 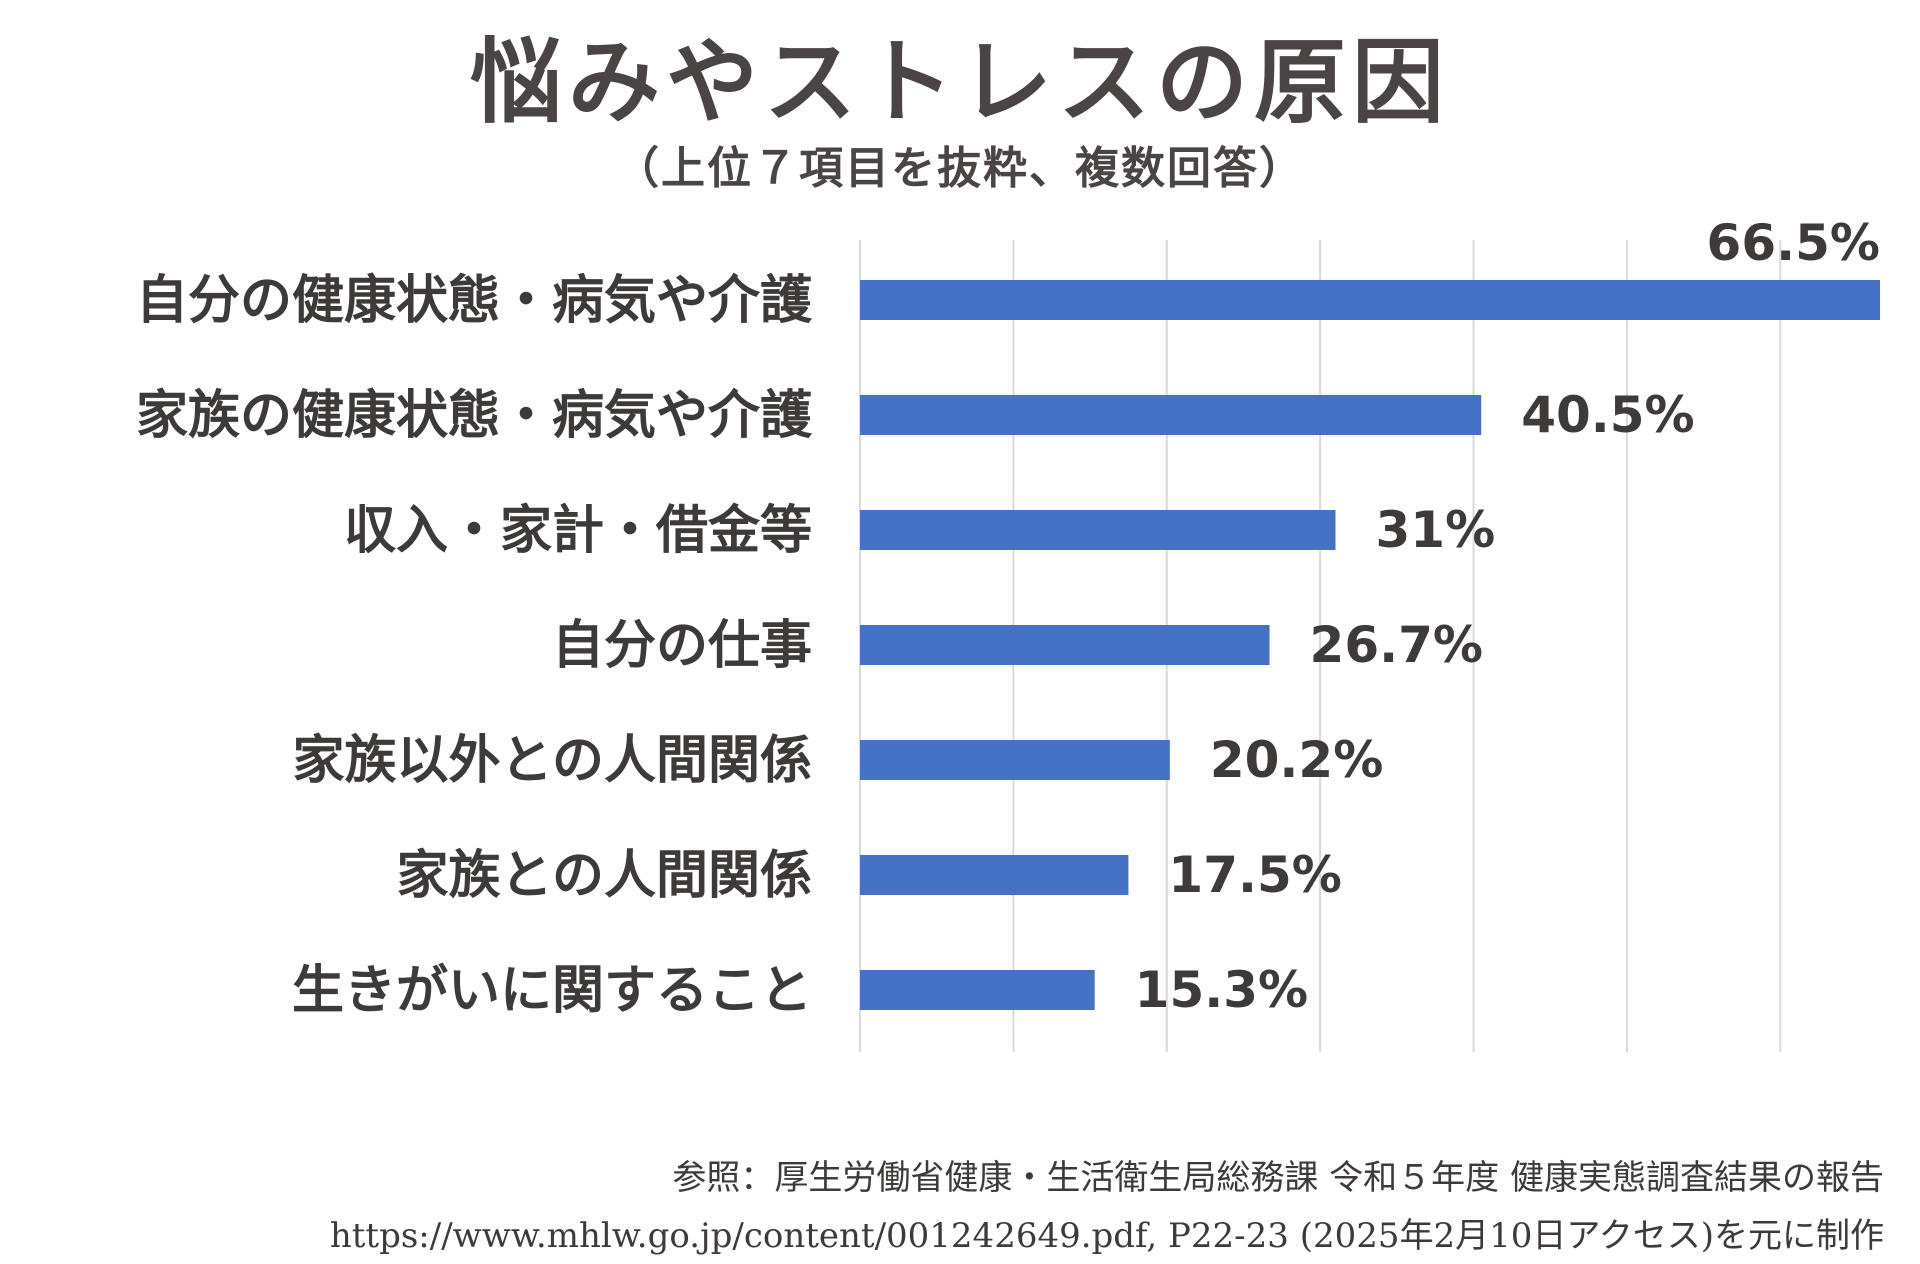 I want to click on value-label: 26.7%, so click(x=1396, y=645).